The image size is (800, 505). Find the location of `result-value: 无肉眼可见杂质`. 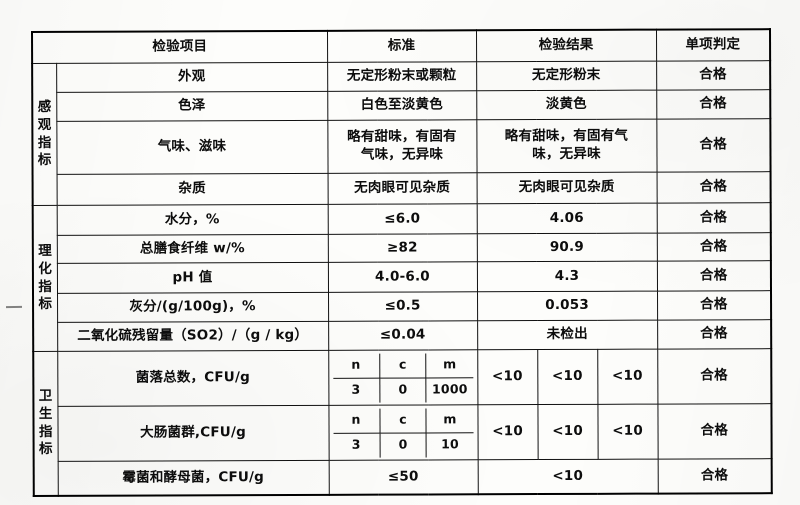

result-value: 无肉眼可见杂质 is located at coordinates (566, 188).